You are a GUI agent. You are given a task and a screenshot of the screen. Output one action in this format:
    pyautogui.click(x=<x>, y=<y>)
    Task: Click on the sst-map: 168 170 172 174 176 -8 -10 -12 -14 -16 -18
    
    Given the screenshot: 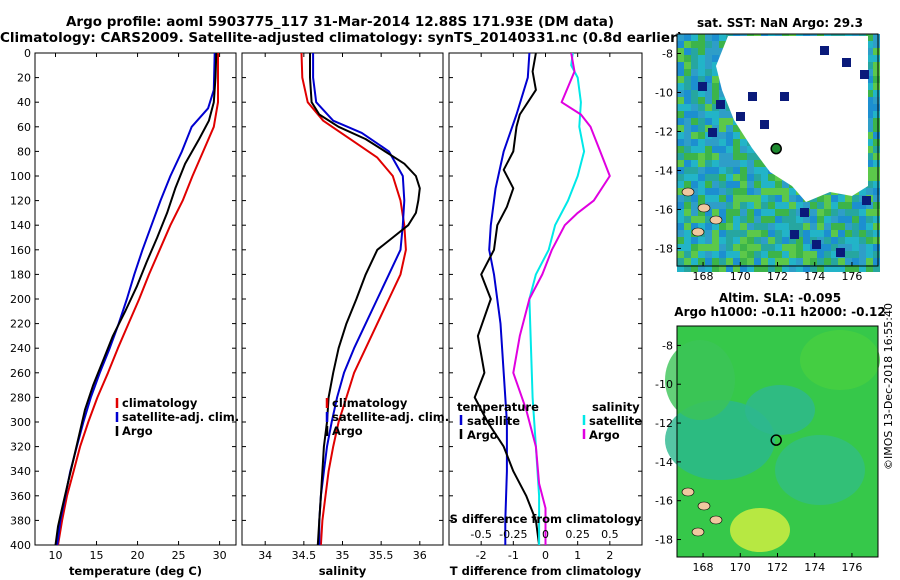 What is the action you would take?
    pyautogui.click(x=767, y=158)
    